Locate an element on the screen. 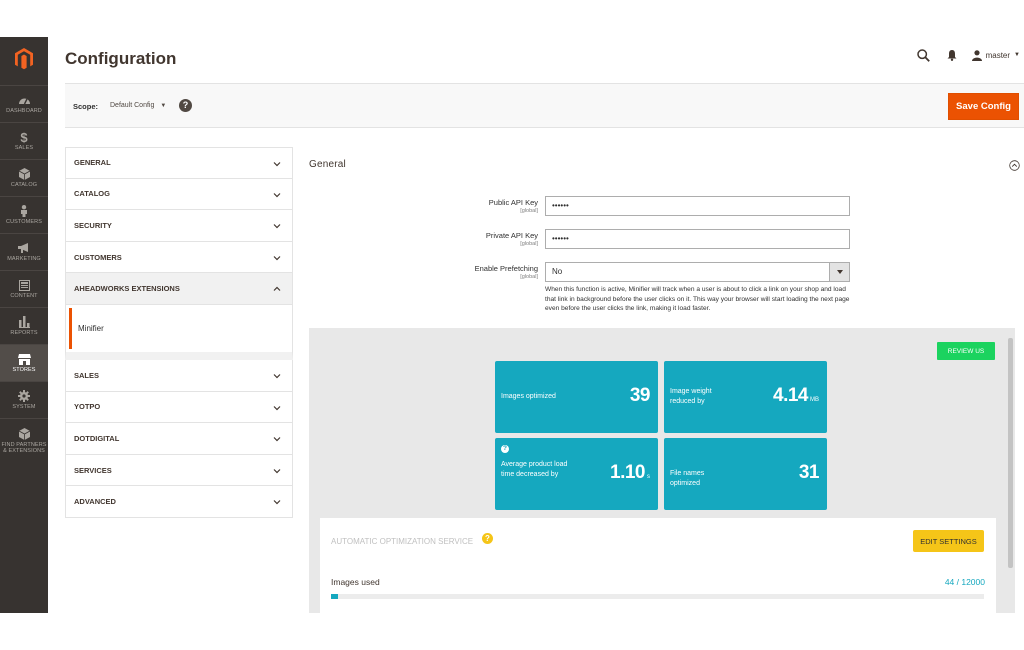 The width and height of the screenshot is (1024, 650). tab-aheadworks-extensions: AHEADWORKS EXTENSIONS is located at coordinates (179, 289).